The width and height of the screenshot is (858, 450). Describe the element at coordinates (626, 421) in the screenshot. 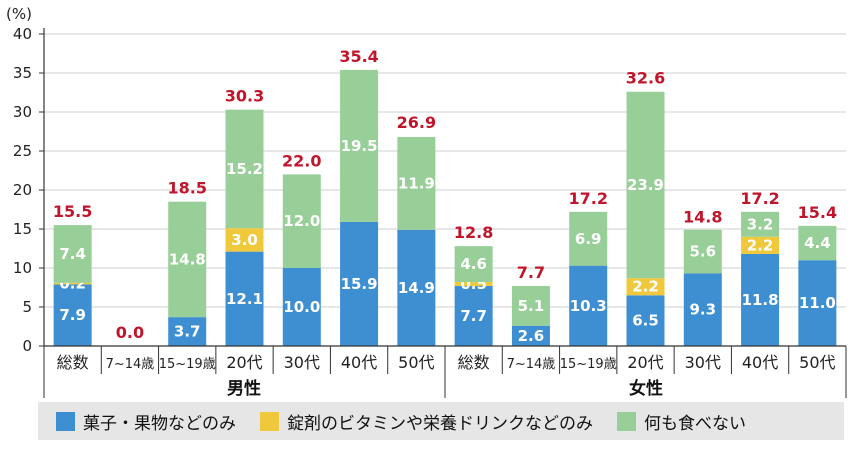

I see `legend-swatch-nothing` at that location.